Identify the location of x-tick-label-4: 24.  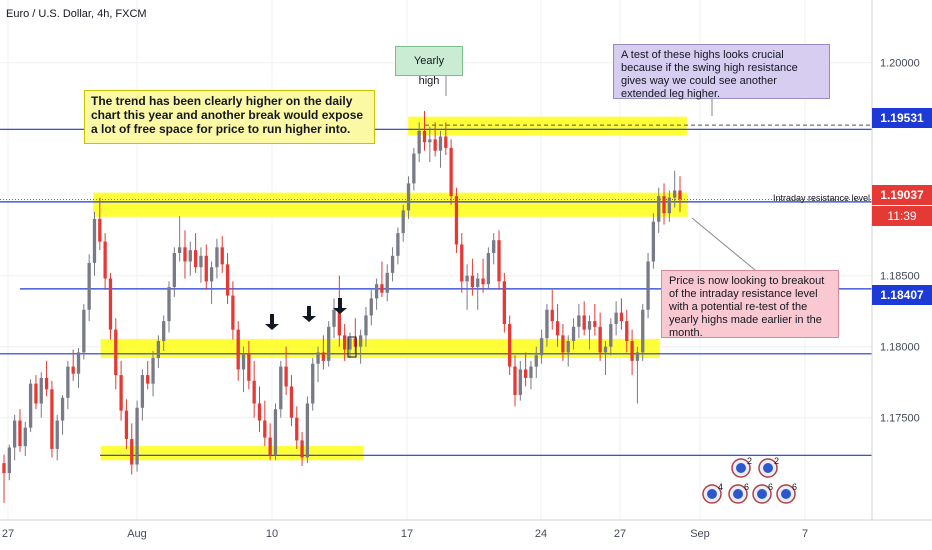
(541, 534).